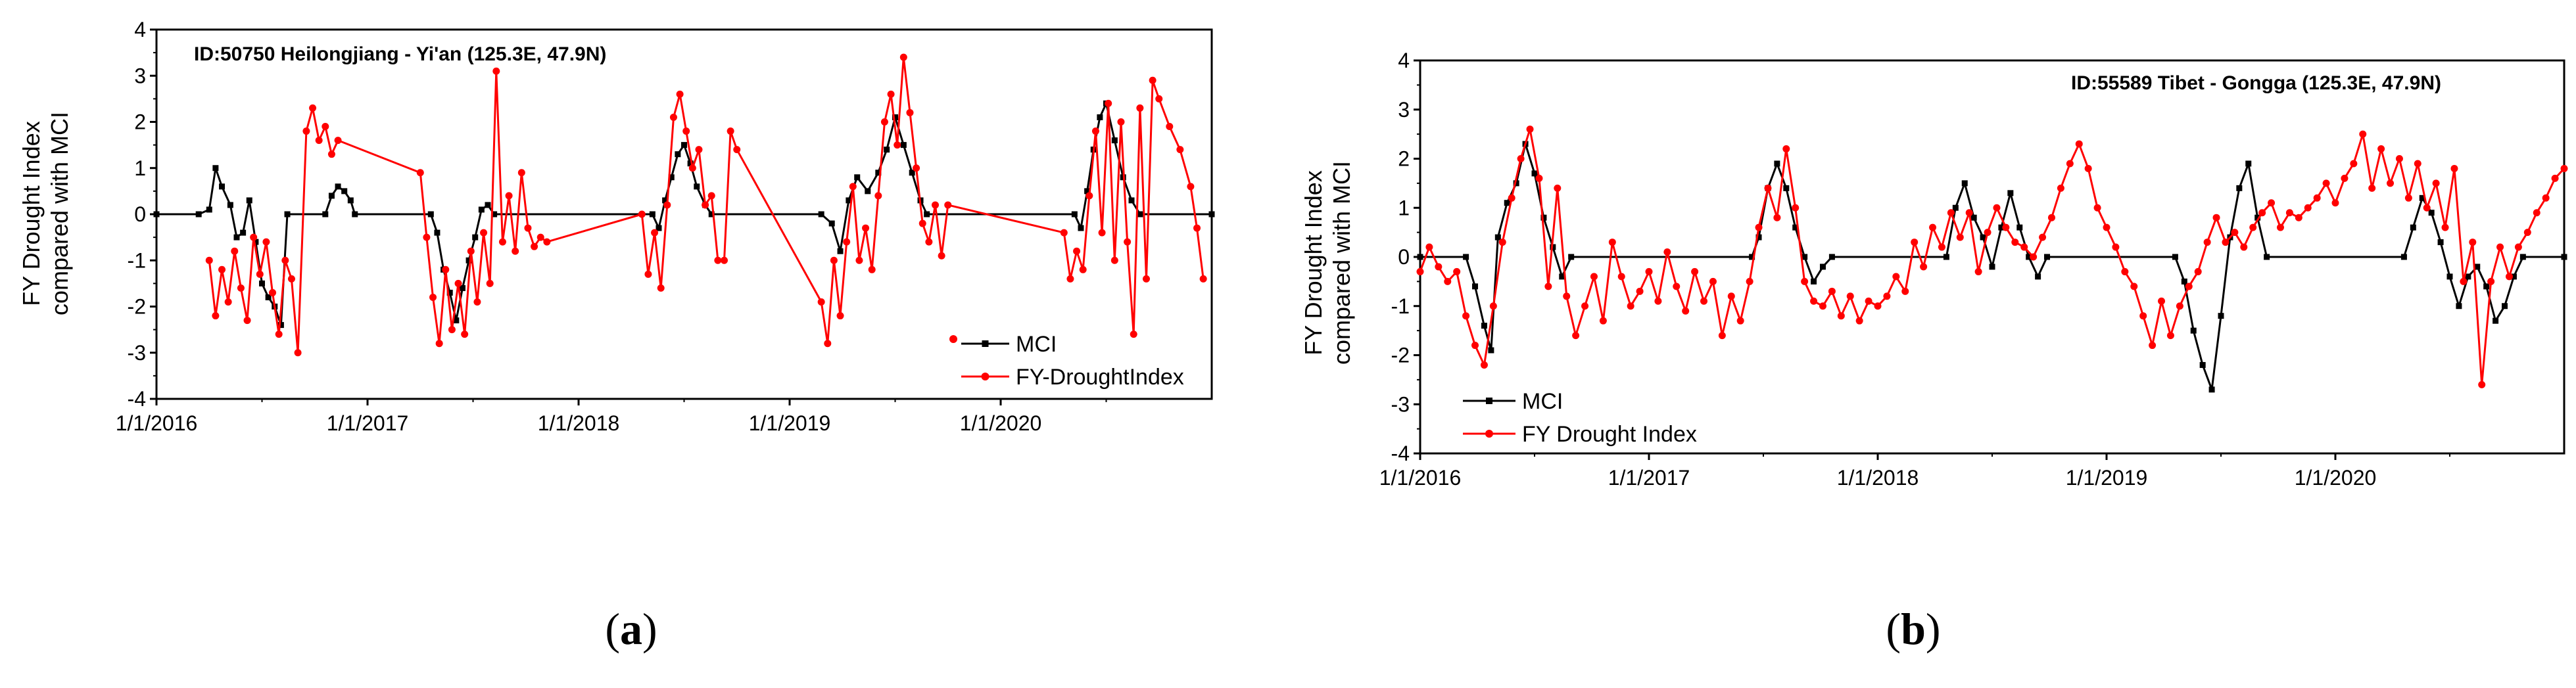 The image size is (2576, 688). Describe the element at coordinates (985, 376) in the screenshot. I see `legend-swatch-fy` at that location.